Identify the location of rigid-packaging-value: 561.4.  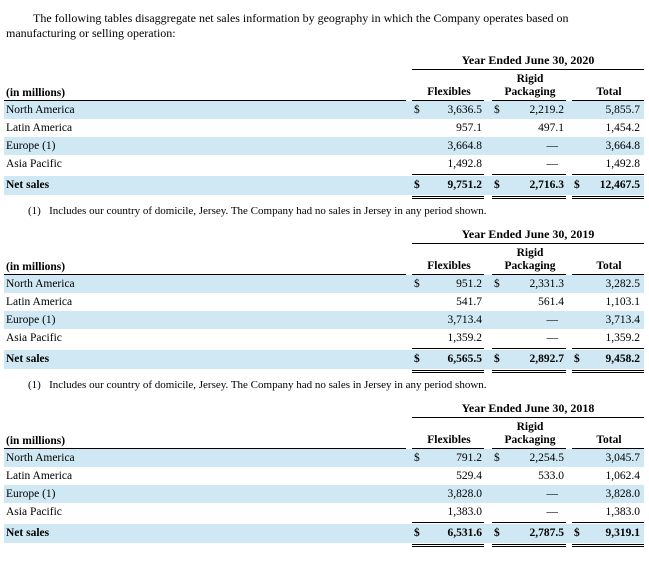
(551, 302).